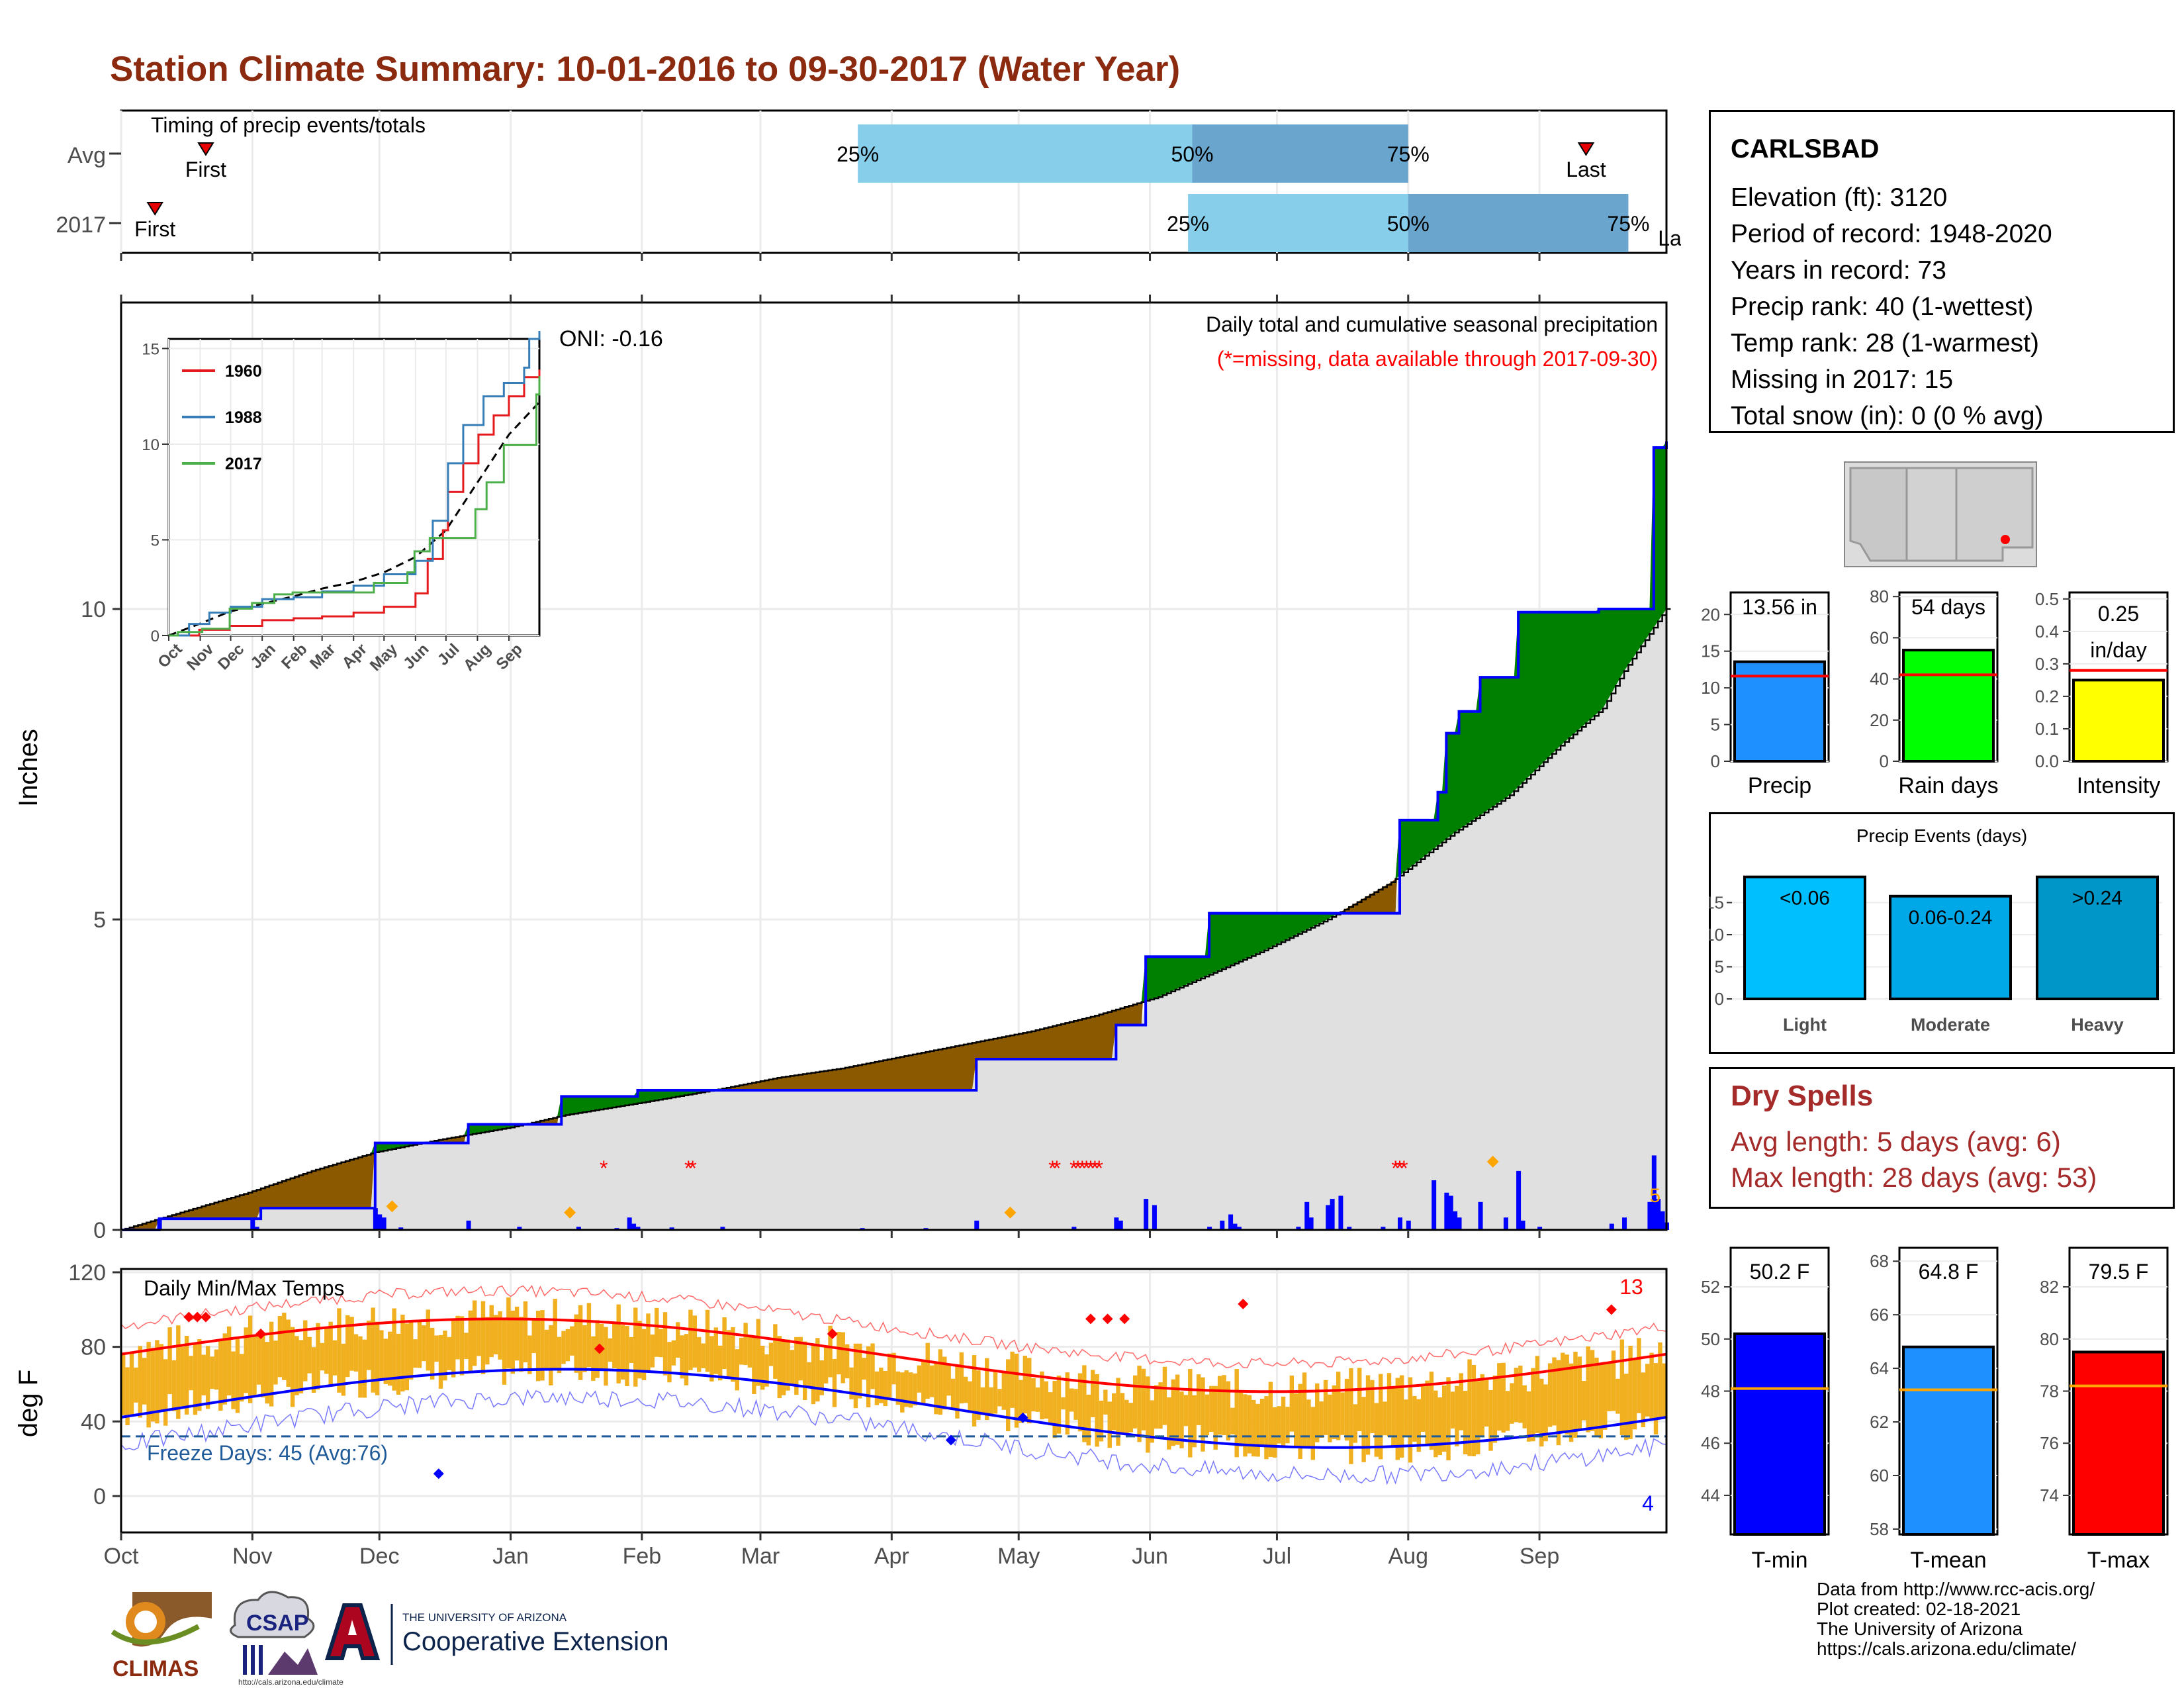 This screenshot has height=1688, width=2184. I want to click on inset-x-tick-label: Jan, so click(263, 656).